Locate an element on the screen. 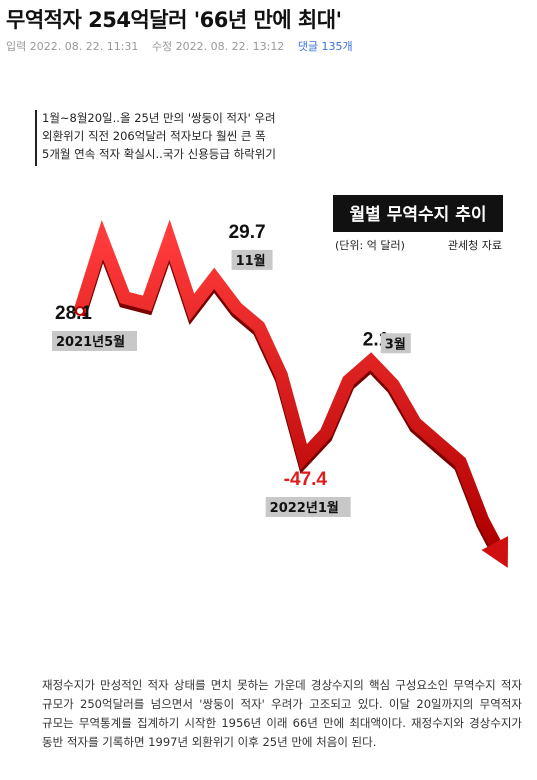  chart-title: 월별 무역수지 추이 is located at coordinates (418, 215).